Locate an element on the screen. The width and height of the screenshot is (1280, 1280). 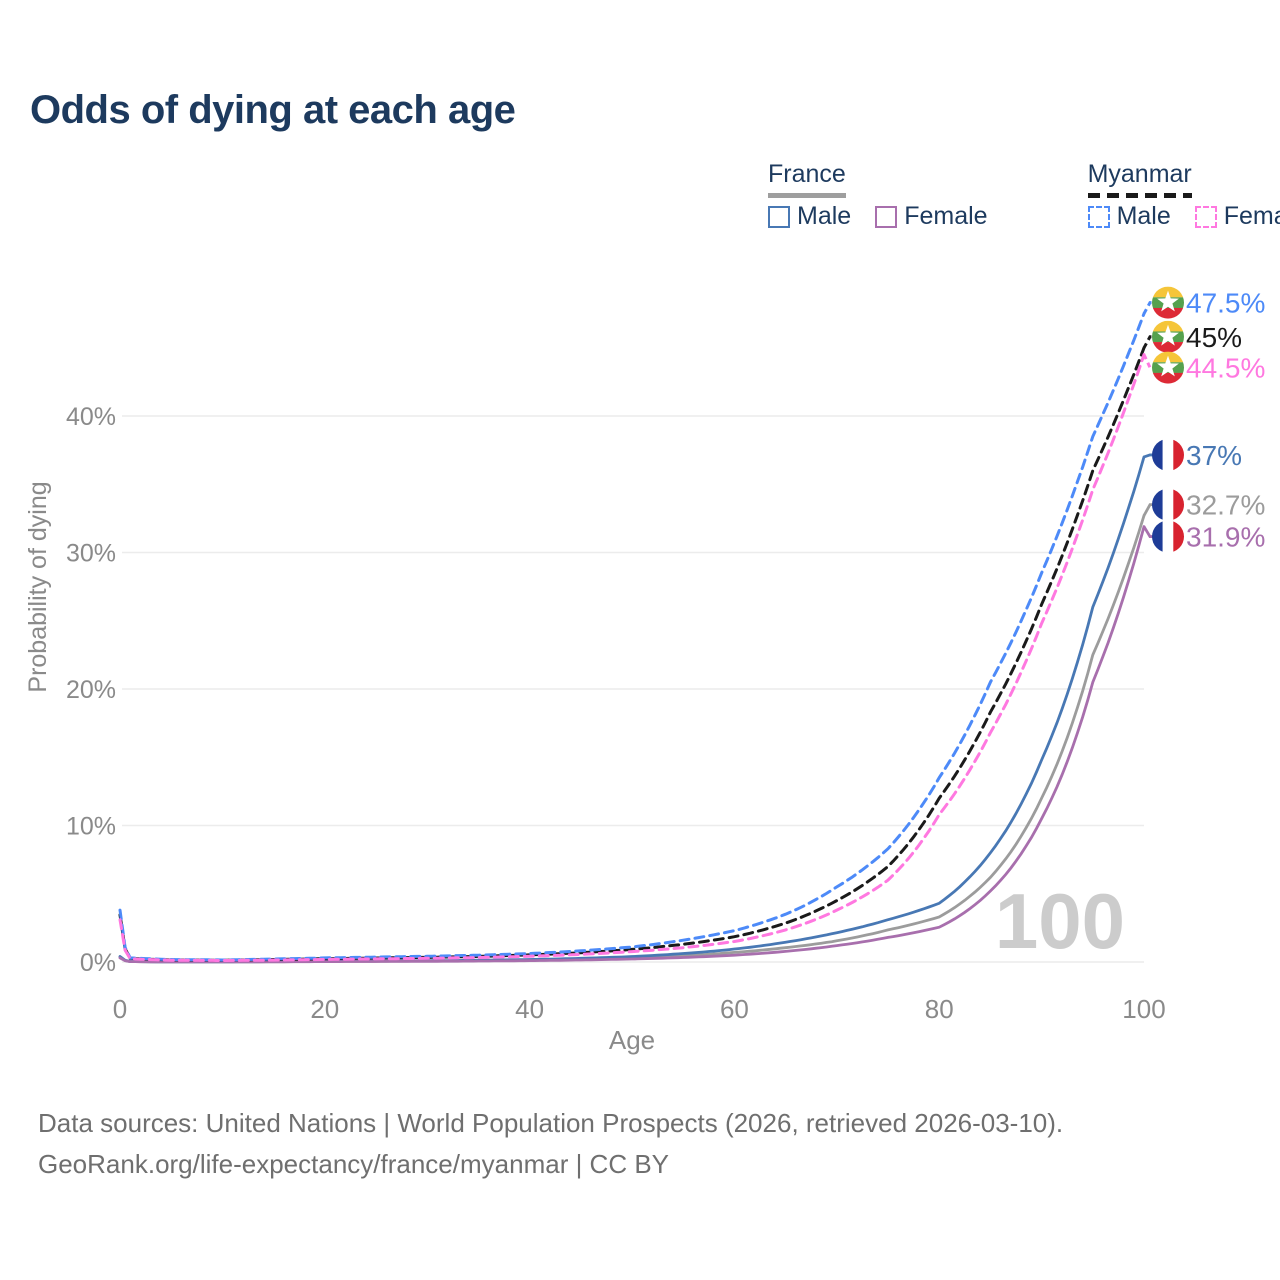
x-axis-label: Age is located at coordinates (632, 1040).